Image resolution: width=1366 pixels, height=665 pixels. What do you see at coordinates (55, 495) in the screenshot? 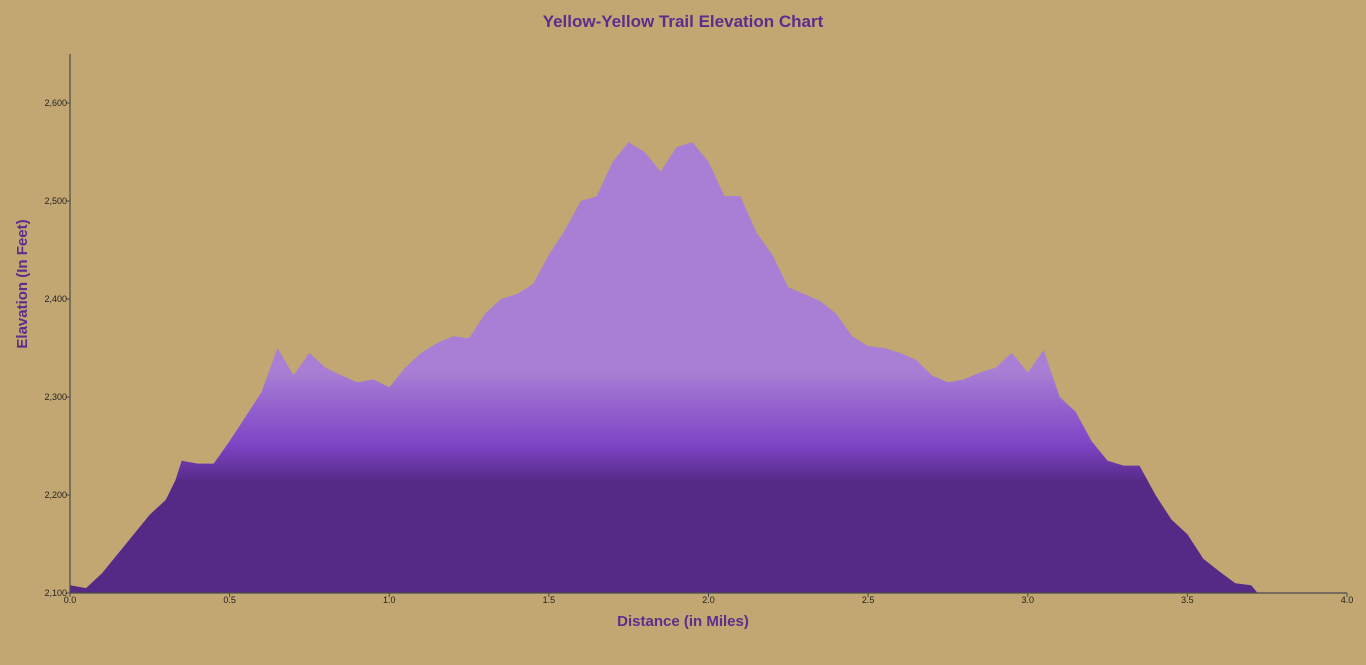
I see `y-tick-label: 2,200` at bounding box center [55, 495].